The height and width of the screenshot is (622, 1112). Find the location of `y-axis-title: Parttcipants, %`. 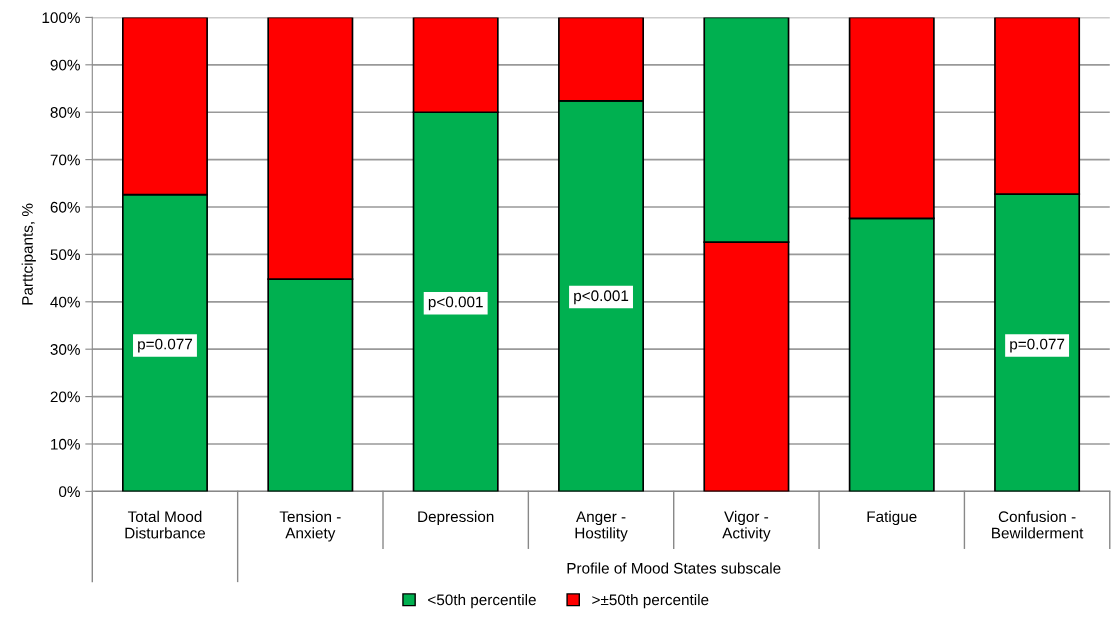

y-axis-title: Parttcipants, % is located at coordinates (28, 254).